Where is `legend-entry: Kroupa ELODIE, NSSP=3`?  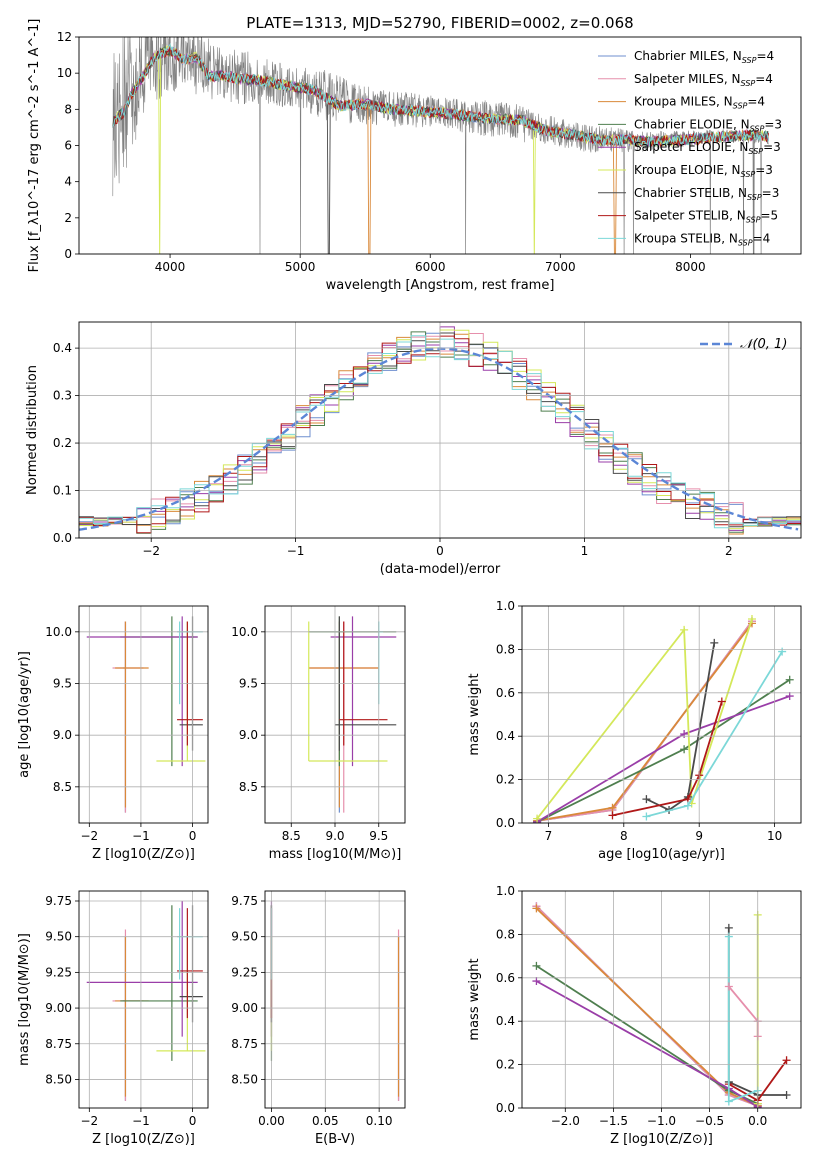 legend-entry: Kroupa ELODIE, NSSP=3 is located at coordinates (703, 171).